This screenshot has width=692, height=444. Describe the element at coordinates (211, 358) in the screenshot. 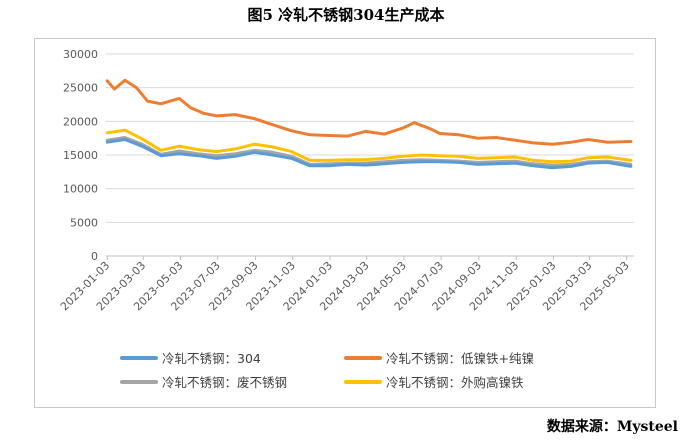

I see `legend-label-0: 冷轧不锈钢：304` at that location.